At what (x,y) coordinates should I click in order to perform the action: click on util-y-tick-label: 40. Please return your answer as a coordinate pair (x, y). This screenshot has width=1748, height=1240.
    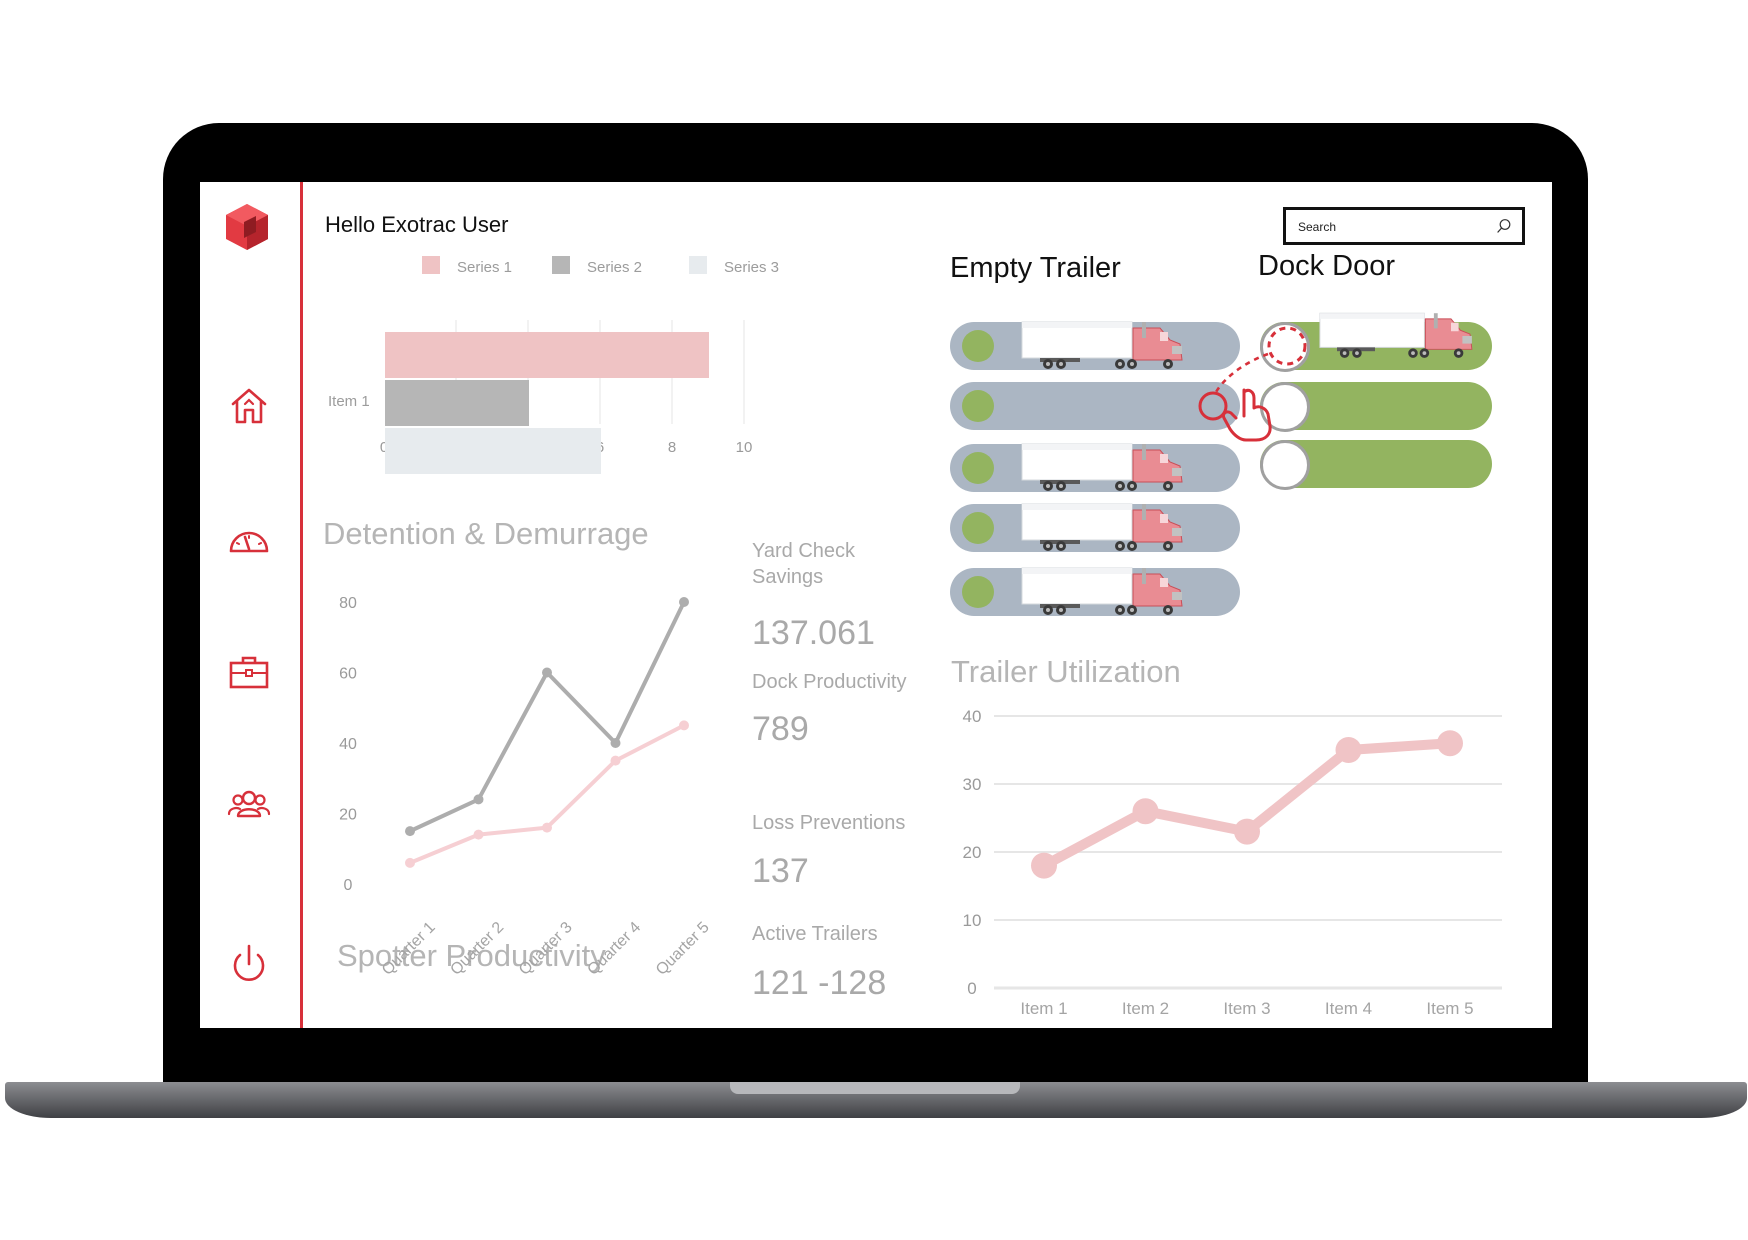
    Looking at the image, I should click on (972, 716).